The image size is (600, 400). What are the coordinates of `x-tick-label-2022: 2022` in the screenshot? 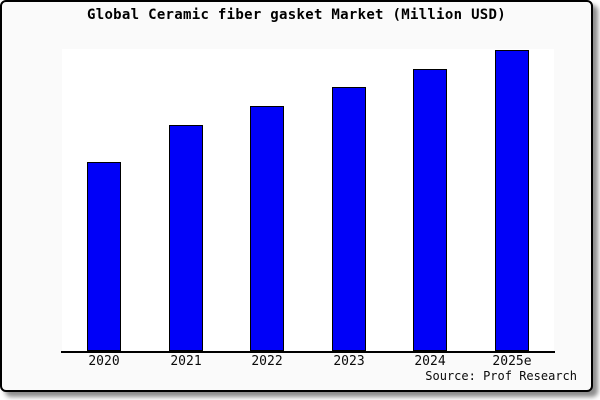 It's located at (267, 361).